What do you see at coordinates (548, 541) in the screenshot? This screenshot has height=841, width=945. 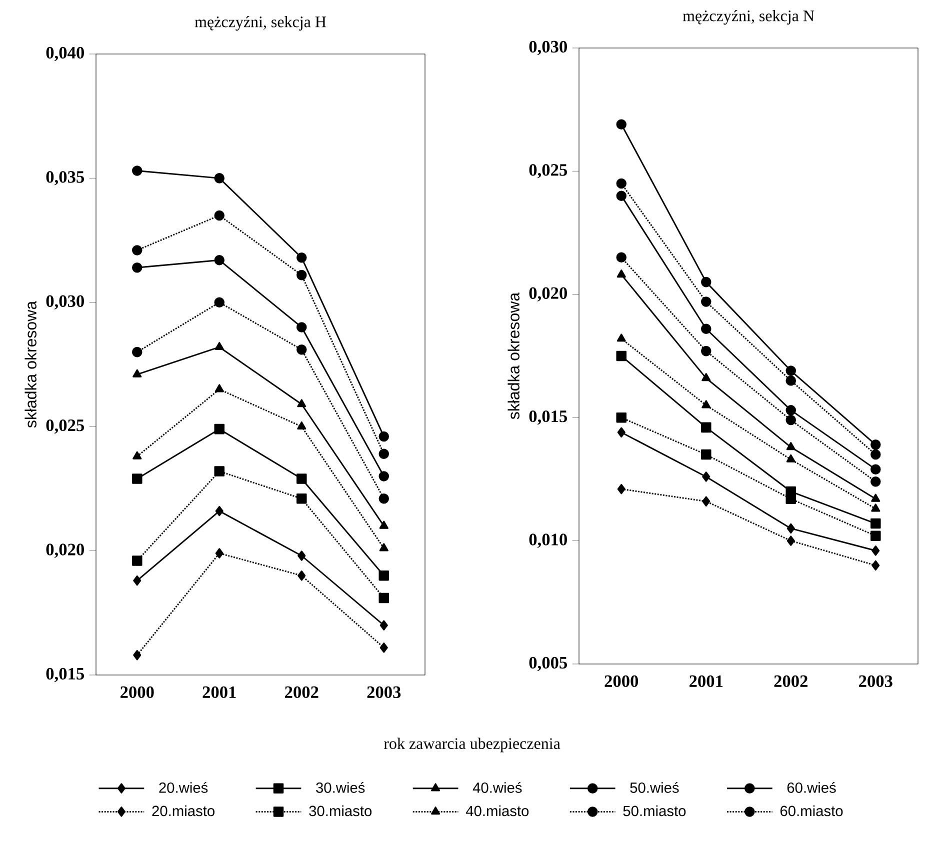 I see `y-tick-label: 0,010` at bounding box center [548, 541].